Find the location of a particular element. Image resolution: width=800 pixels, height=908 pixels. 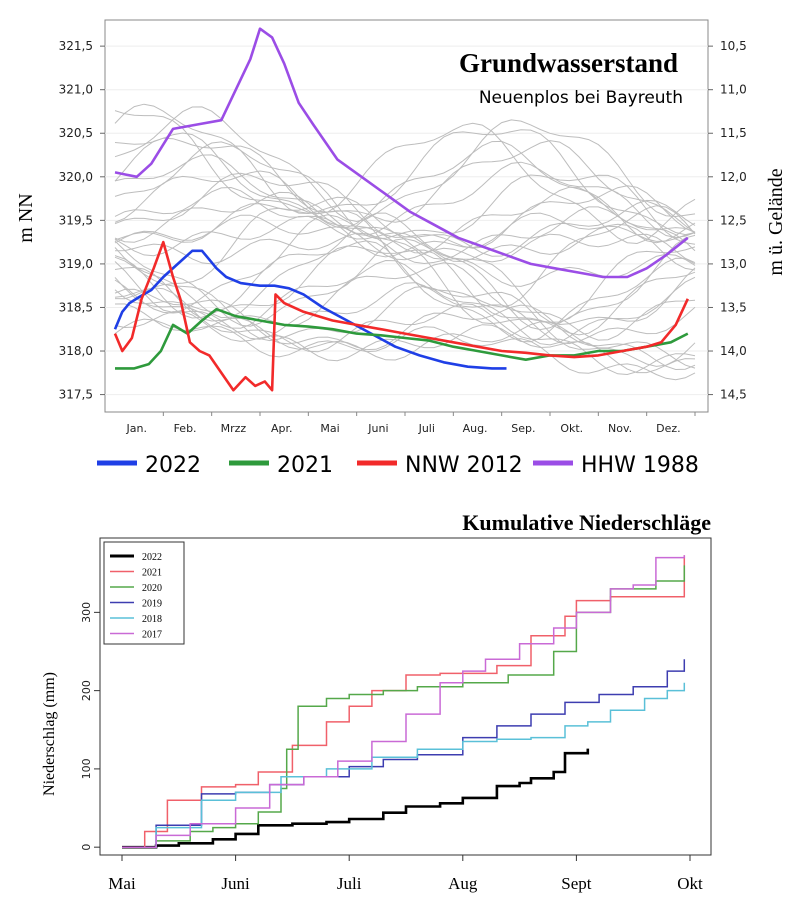

y-tick-label-right: 11,5 is located at coordinates (733, 133).